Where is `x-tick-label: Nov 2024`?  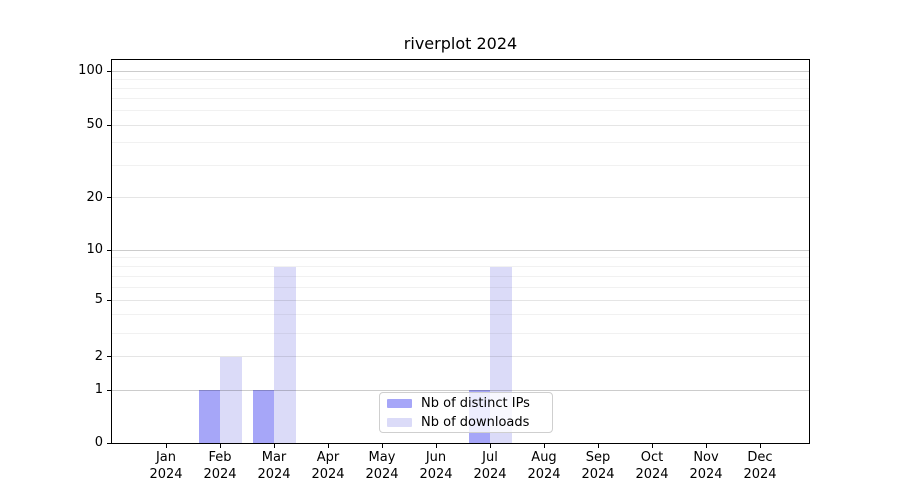 x-tick-label: Nov 2024 is located at coordinates (706, 466).